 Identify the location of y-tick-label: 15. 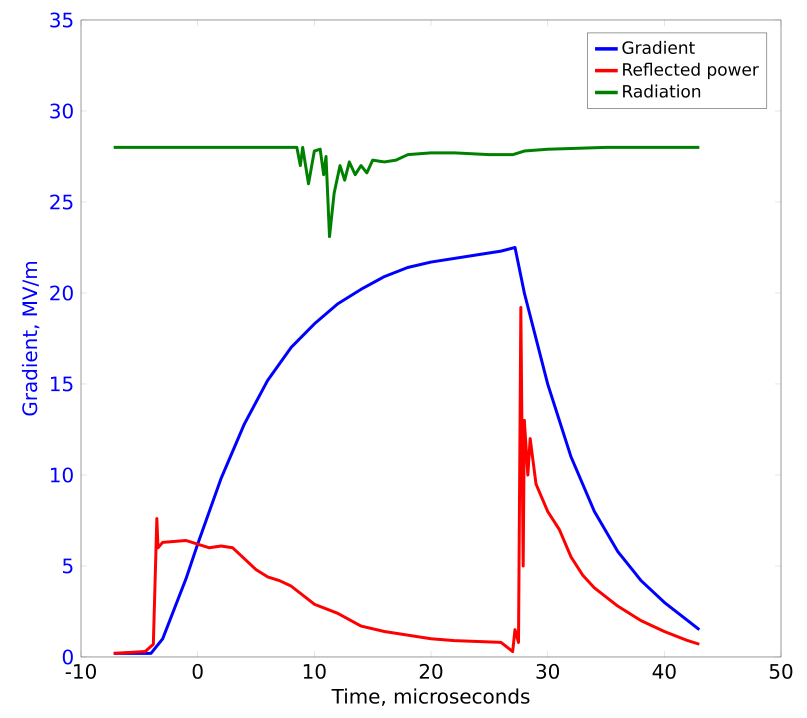
(61, 384).